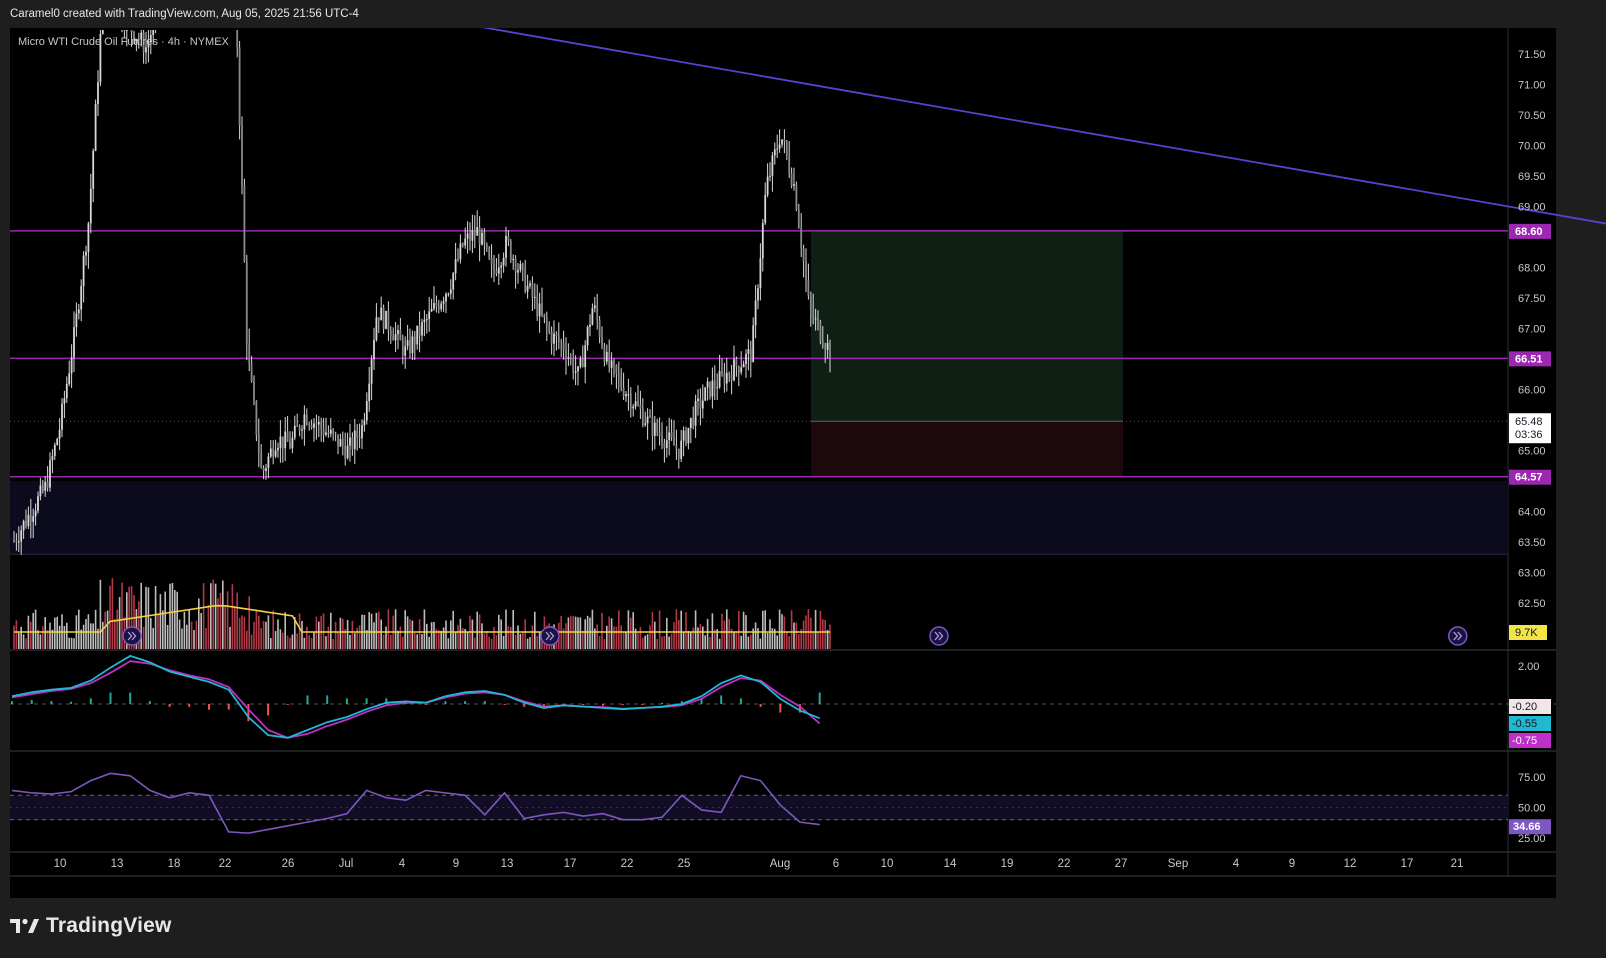  Describe the element at coordinates (415, 803) in the screenshot. I see `rsi-line` at that location.